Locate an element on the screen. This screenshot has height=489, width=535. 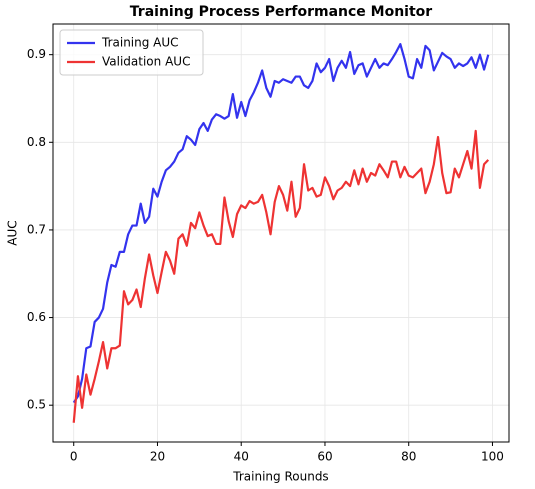
x-tick-label: 80 is located at coordinates (408, 457).